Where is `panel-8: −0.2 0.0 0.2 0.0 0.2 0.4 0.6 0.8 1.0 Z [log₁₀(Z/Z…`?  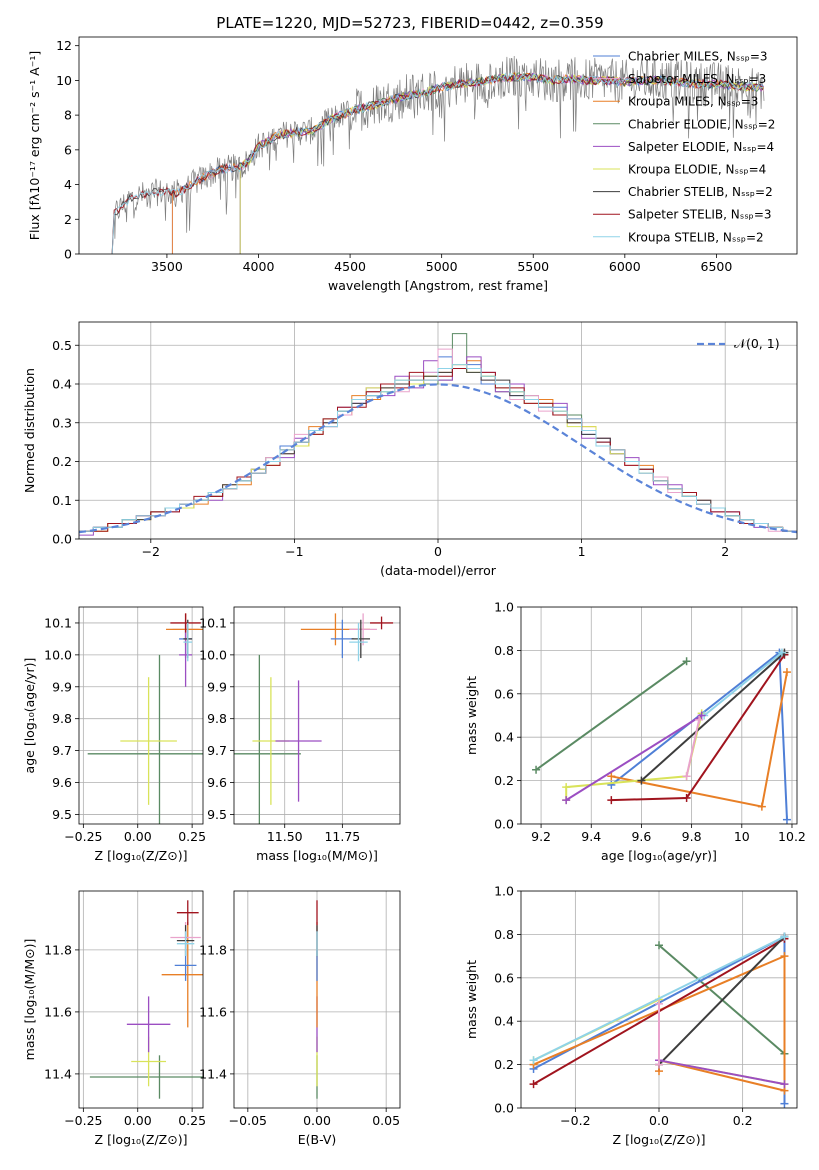 panel-8: −0.2 0.0 0.2 0.0 0.2 0.4 0.6 0.8 1.0 Z [log₁₀(Z/Z… is located at coordinates (631, 1015).